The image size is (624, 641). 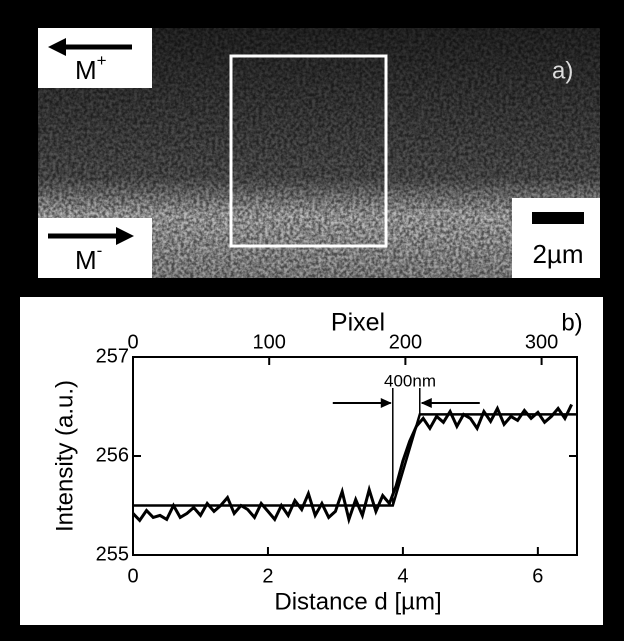 I want to click on x-tick-label: 4, so click(x=402, y=576).